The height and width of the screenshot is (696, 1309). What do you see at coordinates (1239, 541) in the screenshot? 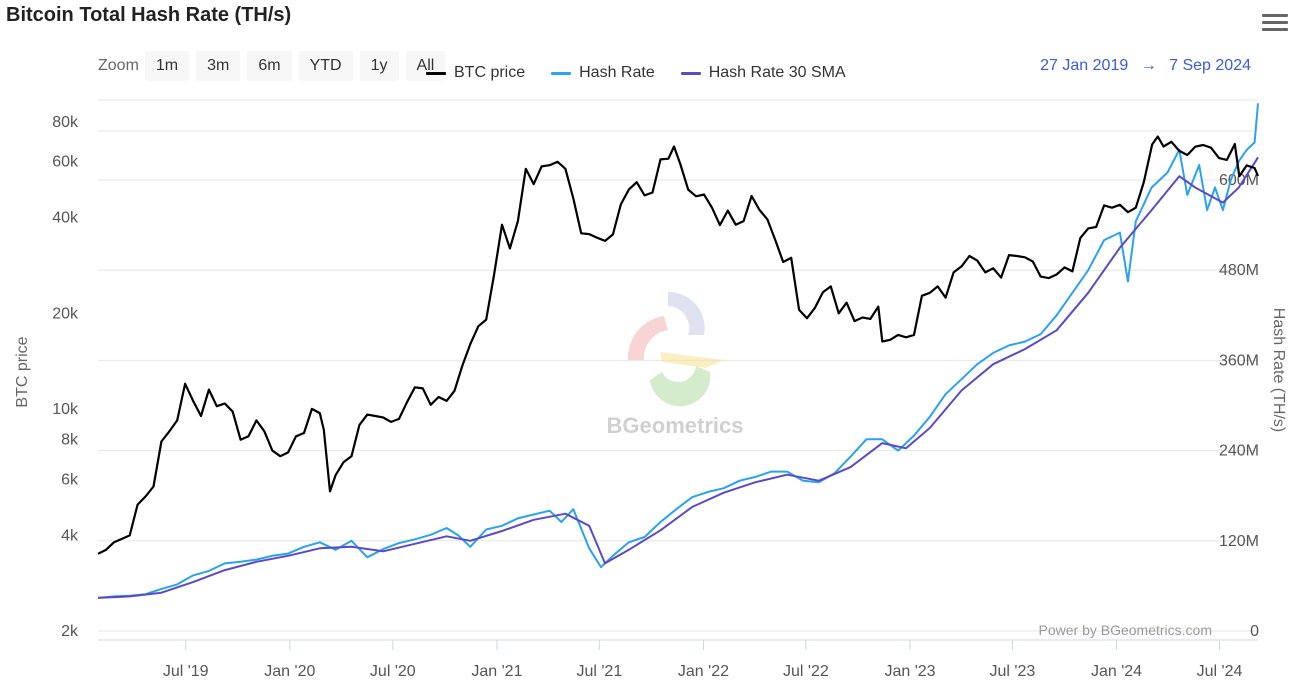
I see `y-right-tick-label: 120M` at bounding box center [1239, 541].